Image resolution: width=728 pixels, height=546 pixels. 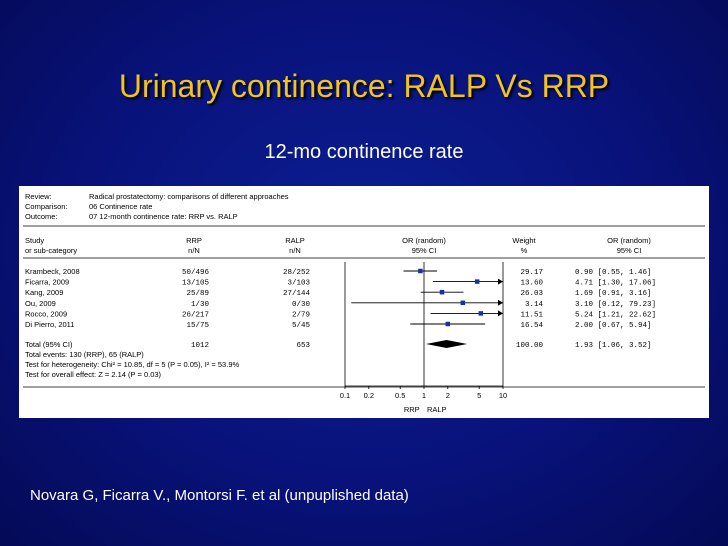 What do you see at coordinates (195, 315) in the screenshot?
I see `study-rrp: 26/217` at bounding box center [195, 315].